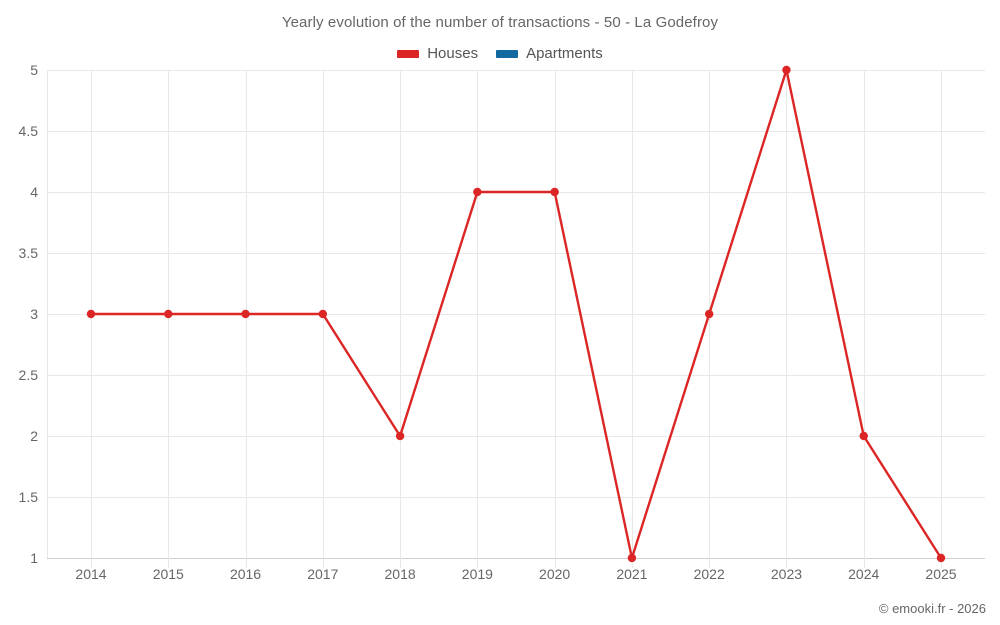 This screenshot has width=1000, height=625. What do you see at coordinates (28, 253) in the screenshot?
I see `y-tick-label: 3.5` at bounding box center [28, 253].